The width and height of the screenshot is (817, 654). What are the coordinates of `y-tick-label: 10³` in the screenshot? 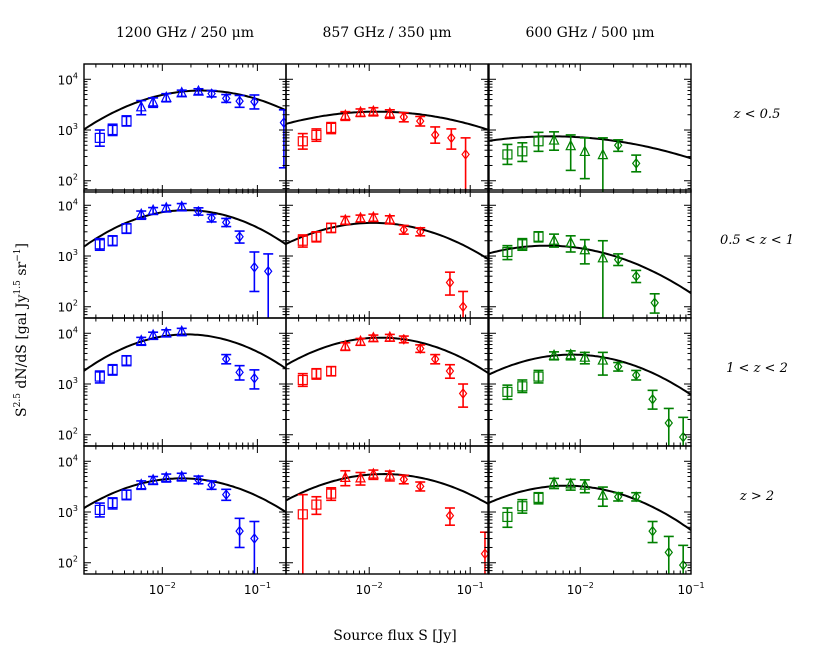 It's located at (68, 130).